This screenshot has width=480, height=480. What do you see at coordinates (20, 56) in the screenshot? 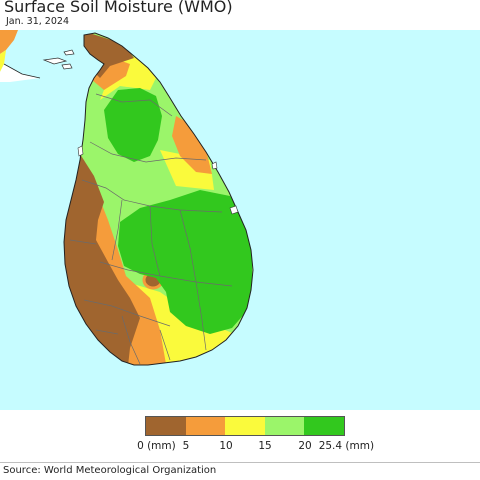
I see `mainland-india` at bounding box center [20, 56].